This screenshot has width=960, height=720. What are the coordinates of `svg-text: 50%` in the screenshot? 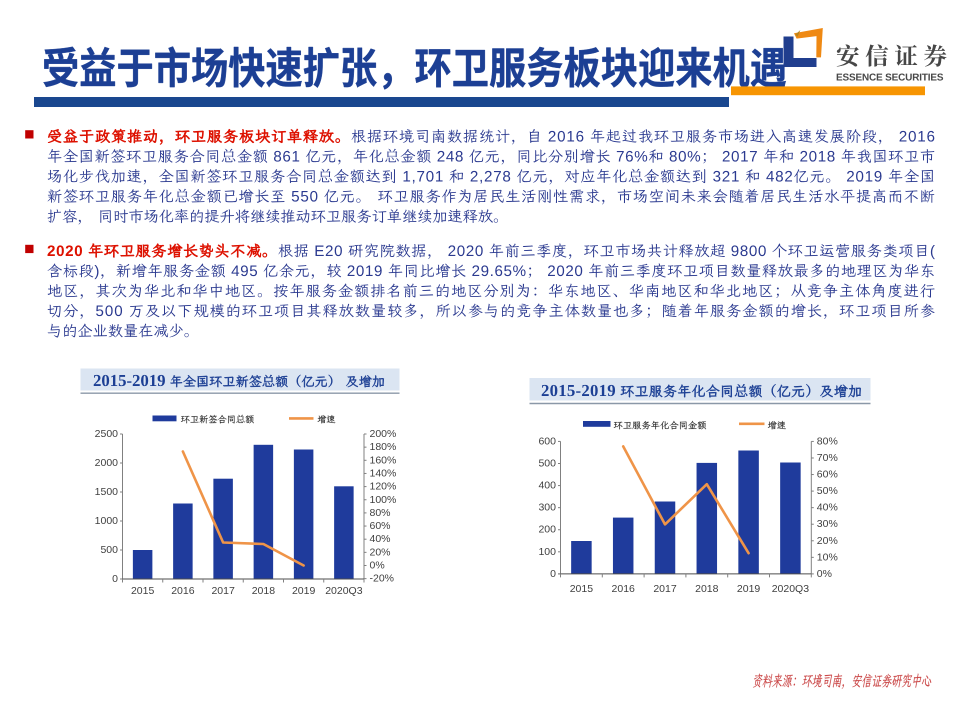 It's located at (827, 491).